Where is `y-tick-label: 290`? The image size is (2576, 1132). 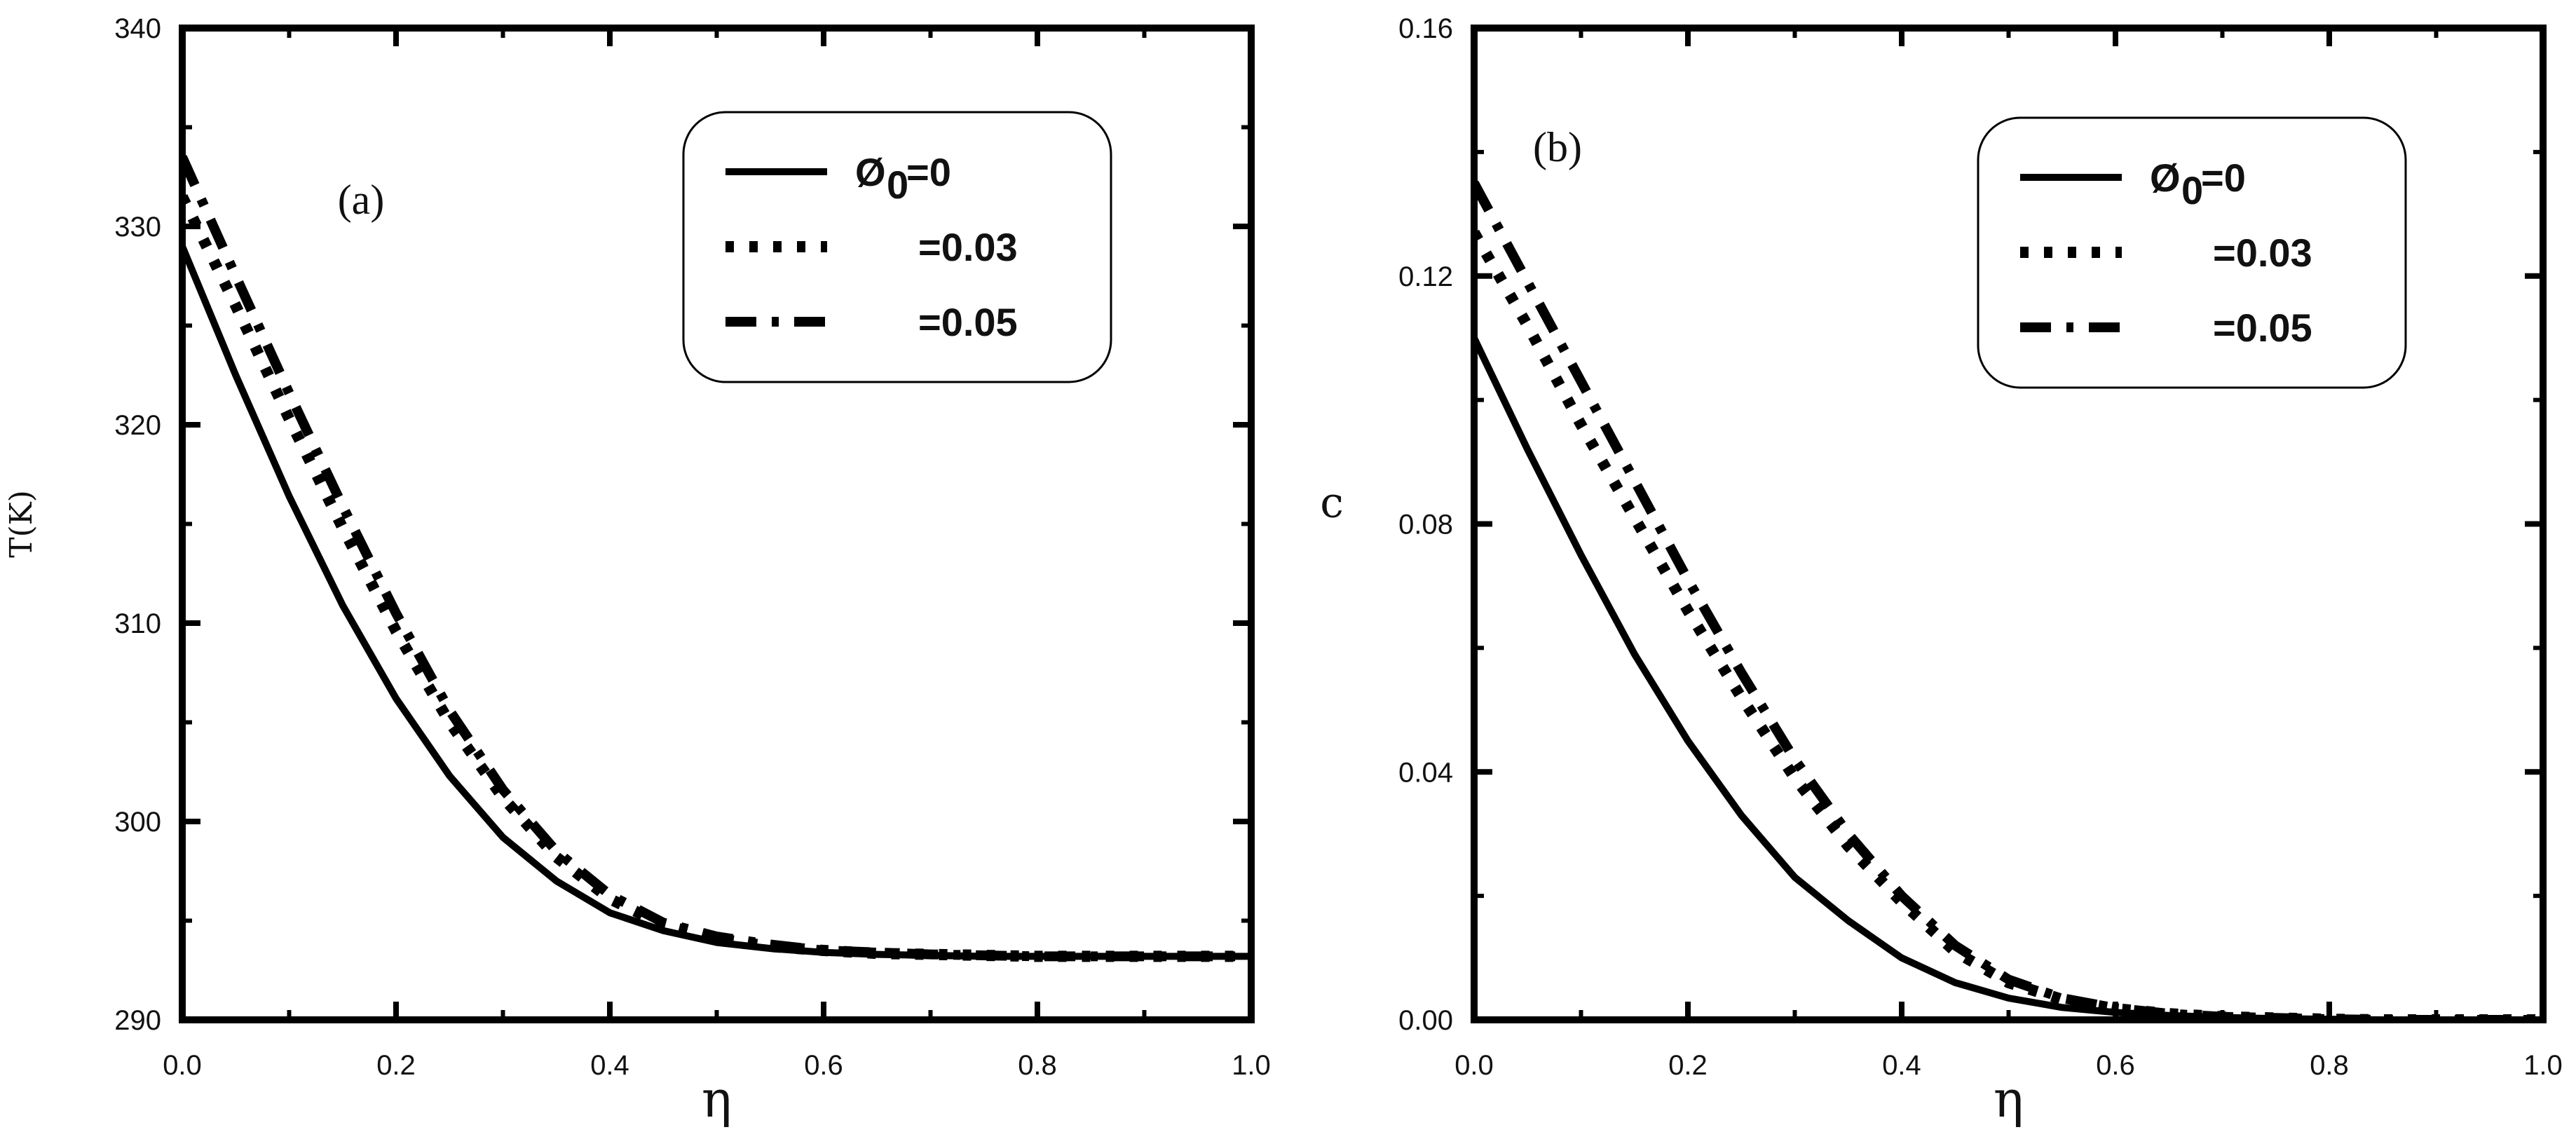 y-tick-label: 290 is located at coordinates (137, 1020).